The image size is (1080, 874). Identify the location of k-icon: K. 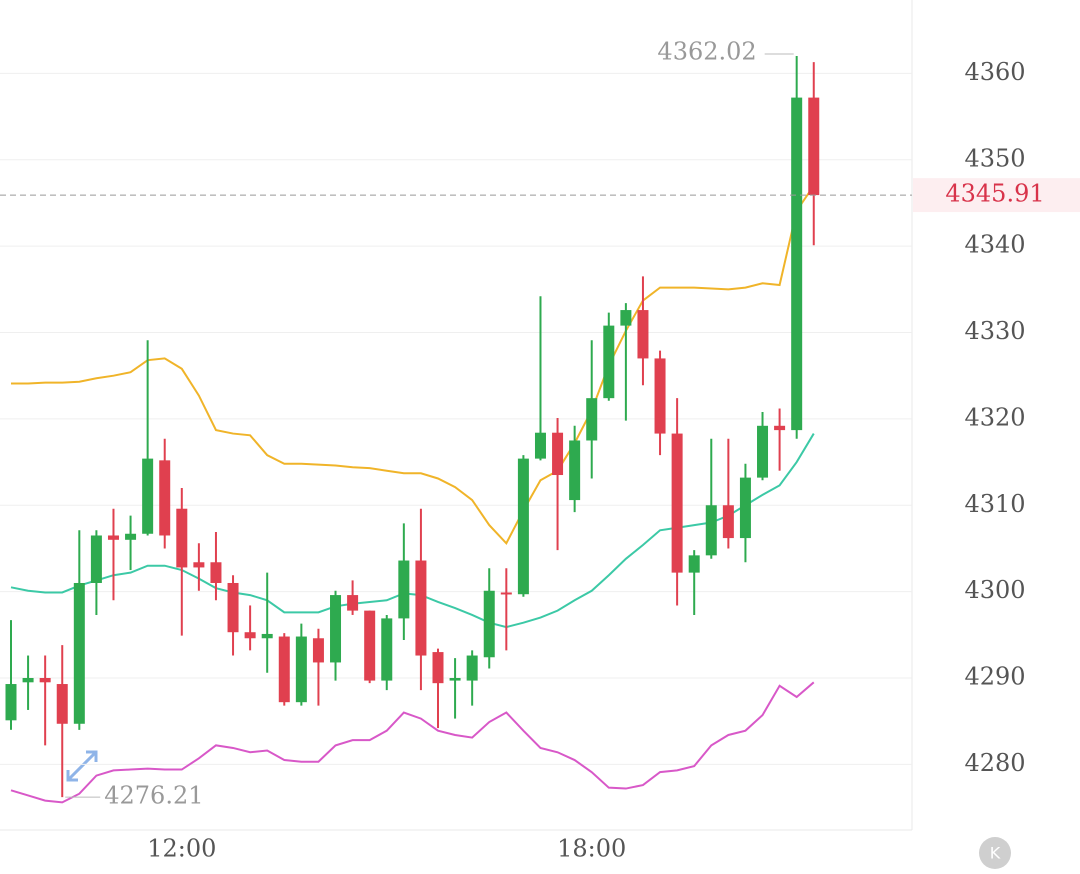
(995, 853).